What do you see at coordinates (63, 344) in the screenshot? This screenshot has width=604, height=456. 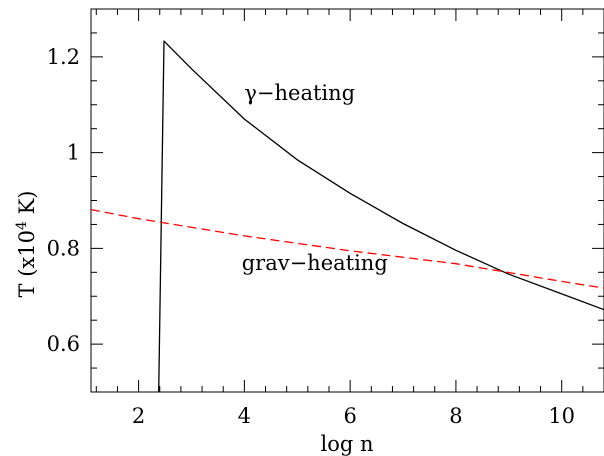 I see `y-tick-label: 0.6` at bounding box center [63, 344].